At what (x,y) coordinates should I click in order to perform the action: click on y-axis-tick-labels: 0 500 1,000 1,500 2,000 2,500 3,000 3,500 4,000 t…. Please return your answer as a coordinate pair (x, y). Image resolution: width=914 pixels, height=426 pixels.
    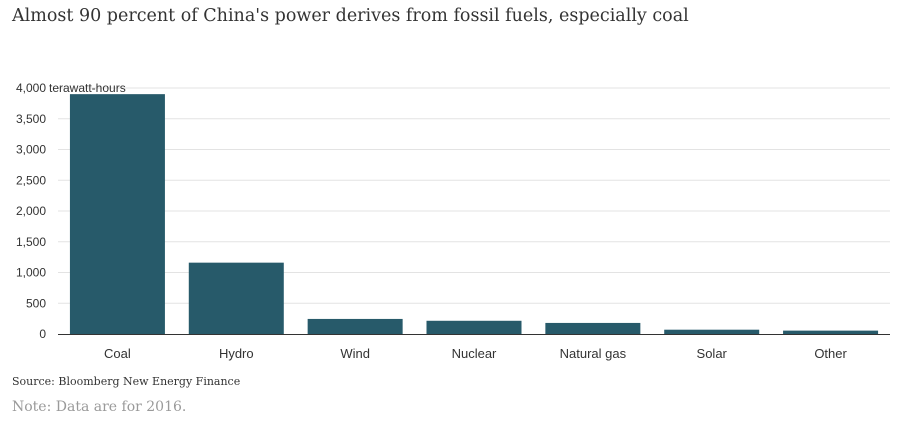
    Looking at the image, I should click on (71, 211).